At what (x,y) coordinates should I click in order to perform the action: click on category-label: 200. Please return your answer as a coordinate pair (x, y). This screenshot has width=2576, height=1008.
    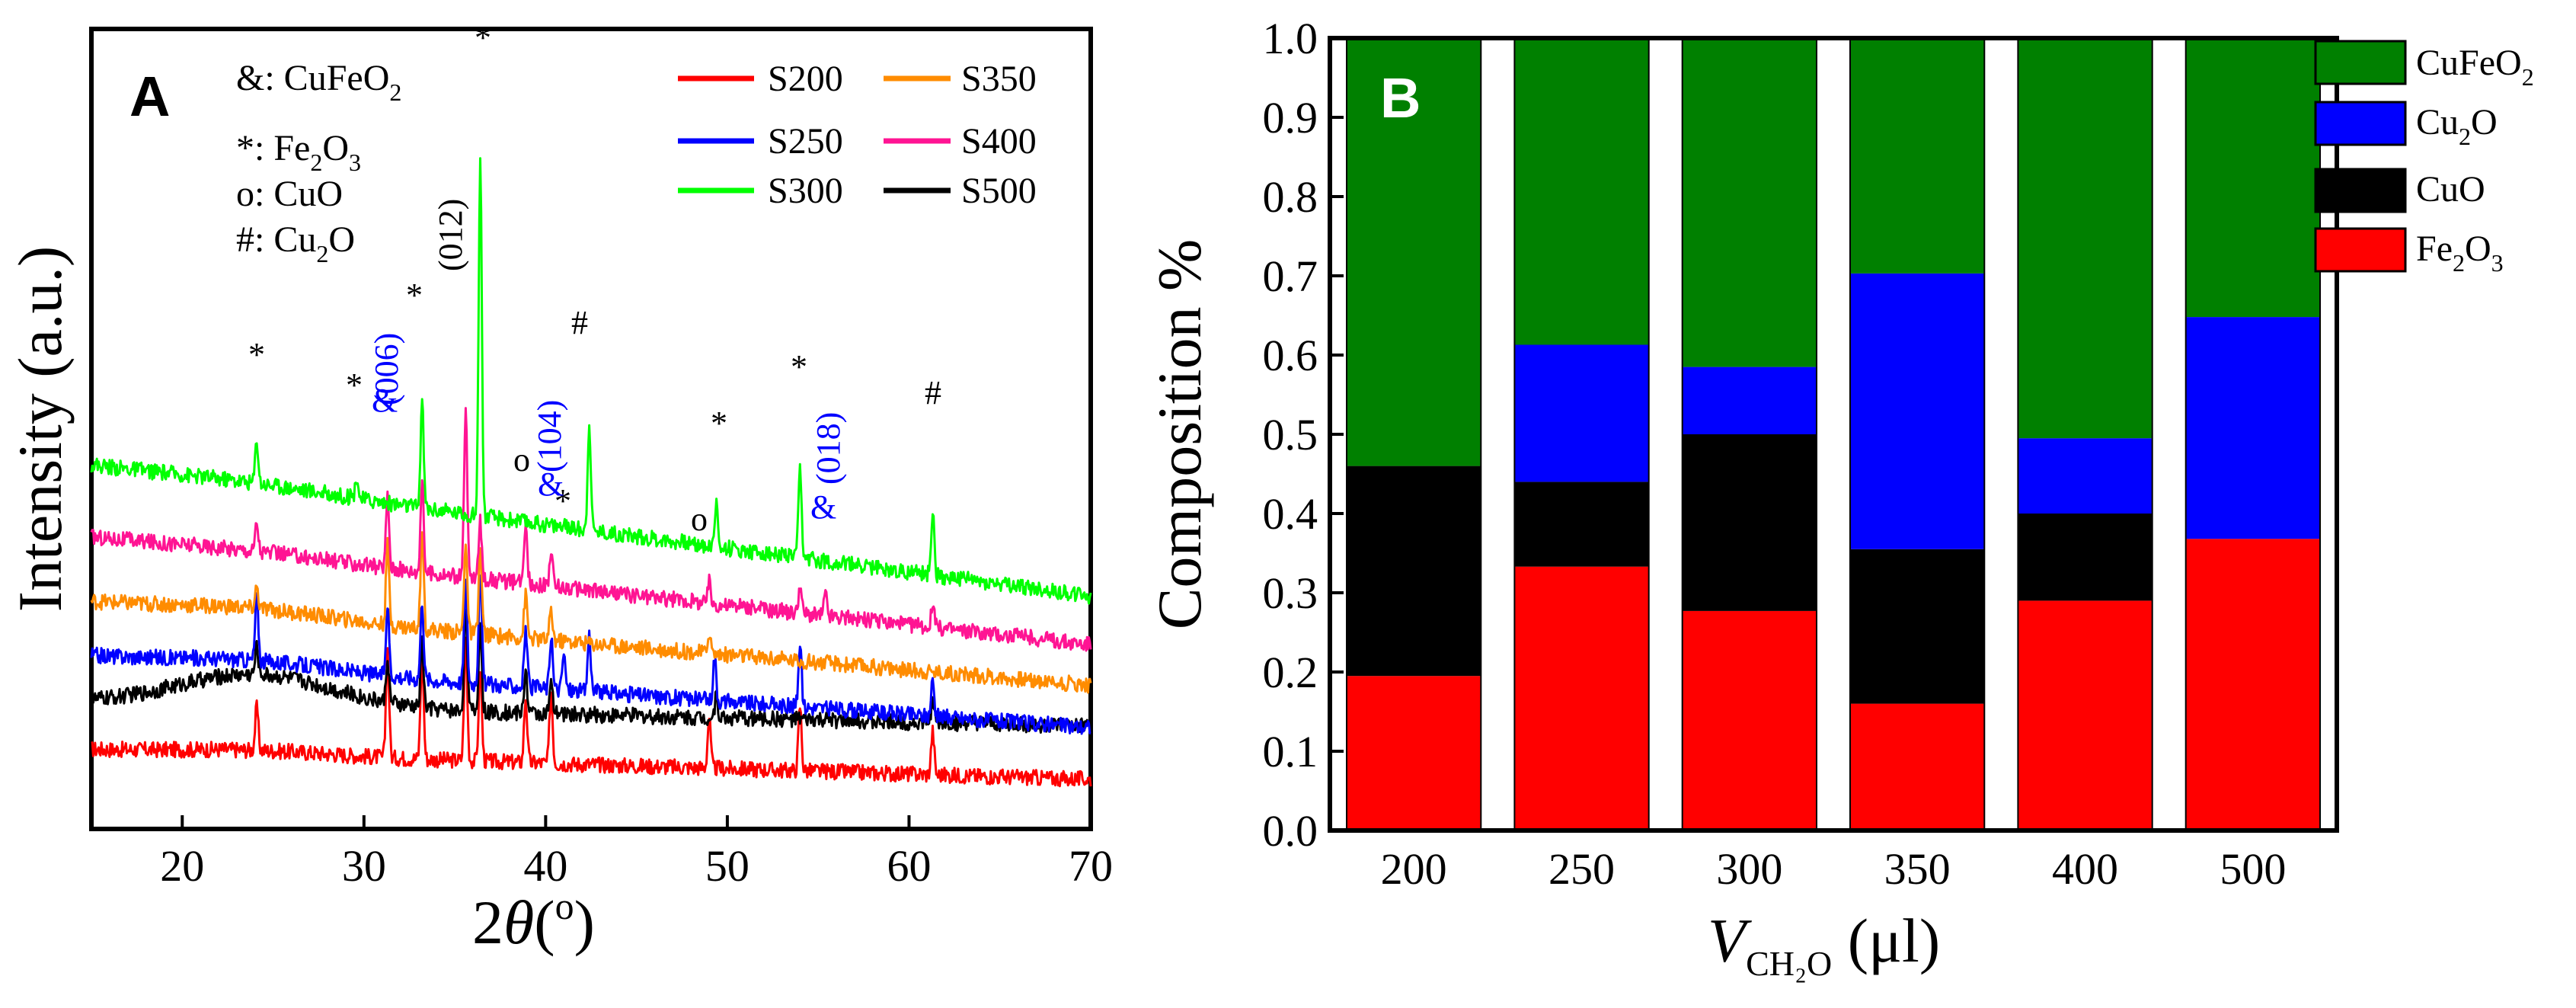
    Looking at the image, I should click on (1414, 869).